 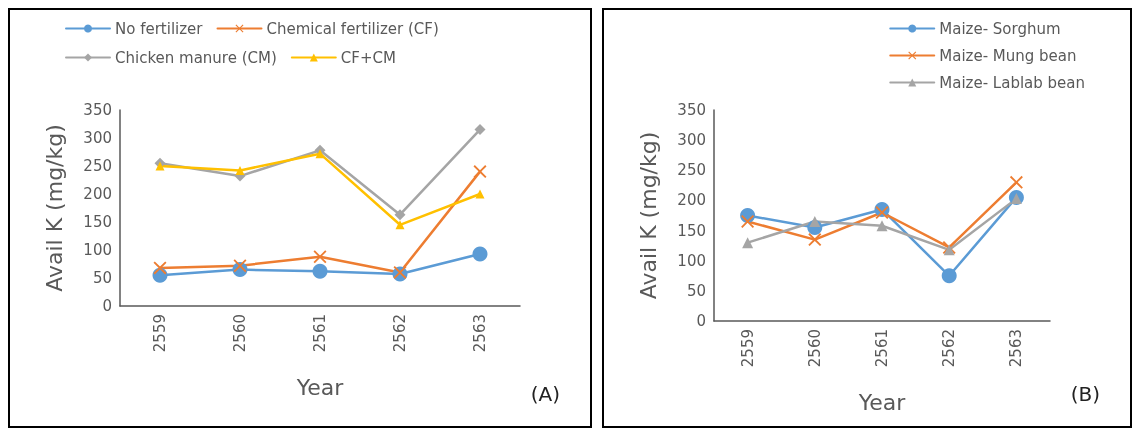 I want to click on legend-label: Maize- Lablab bean, so click(x=1012, y=82).